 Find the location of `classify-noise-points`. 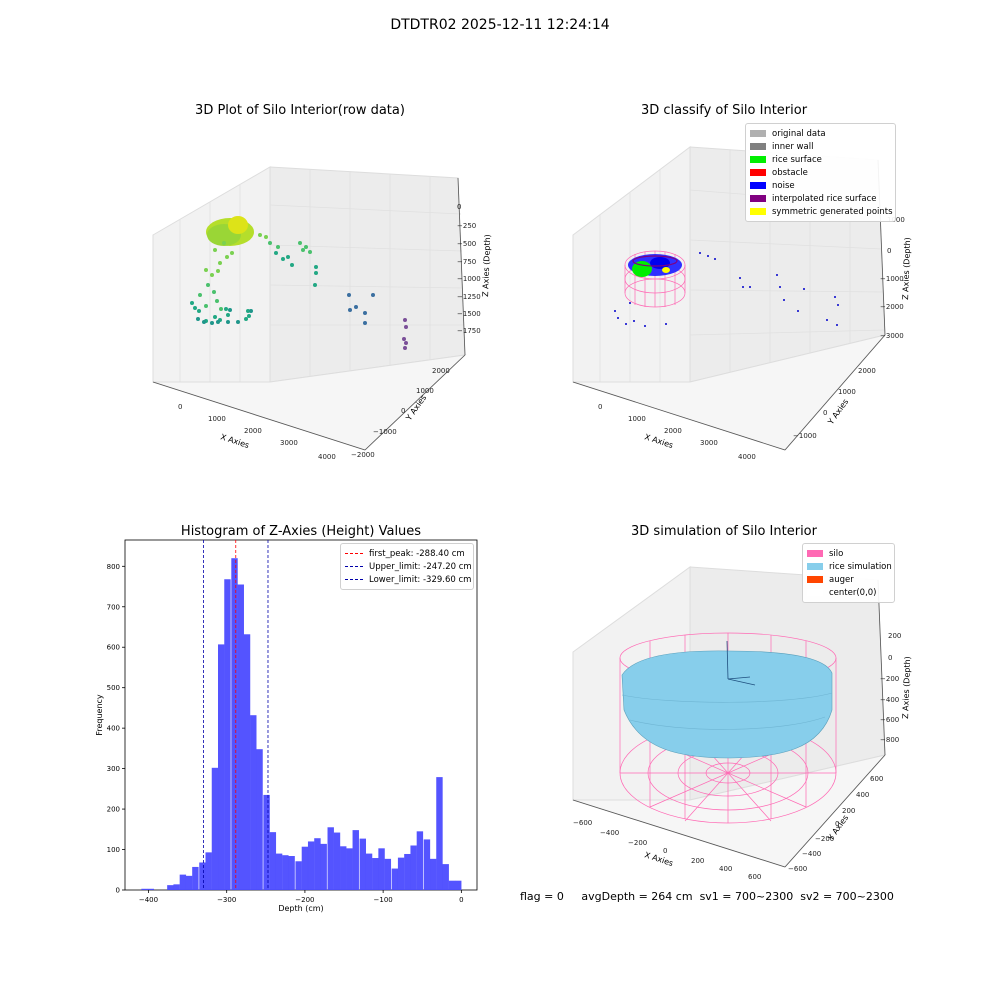

classify-noise-points is located at coordinates (726, 289).